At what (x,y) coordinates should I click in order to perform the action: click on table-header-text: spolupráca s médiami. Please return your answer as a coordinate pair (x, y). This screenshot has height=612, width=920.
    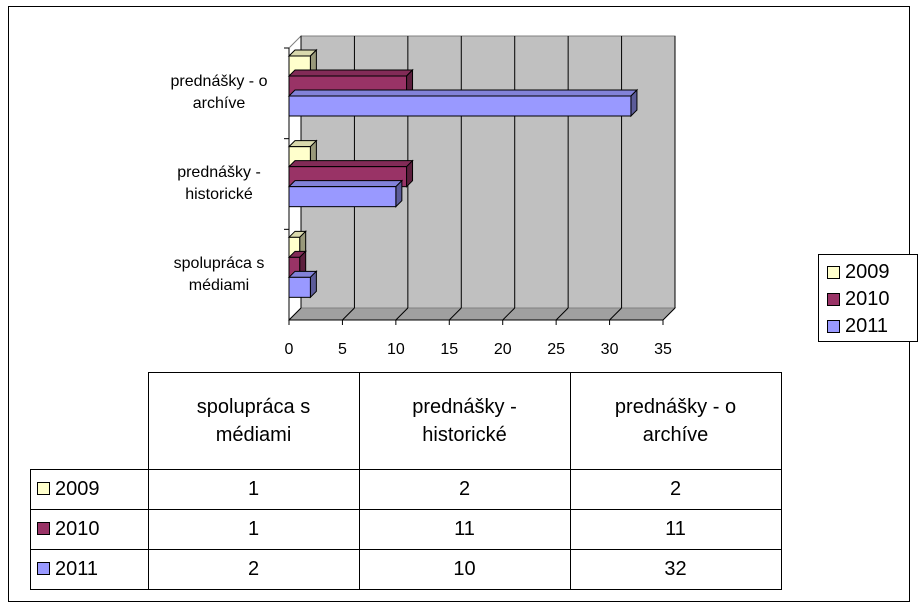
    Looking at the image, I should click on (253, 421).